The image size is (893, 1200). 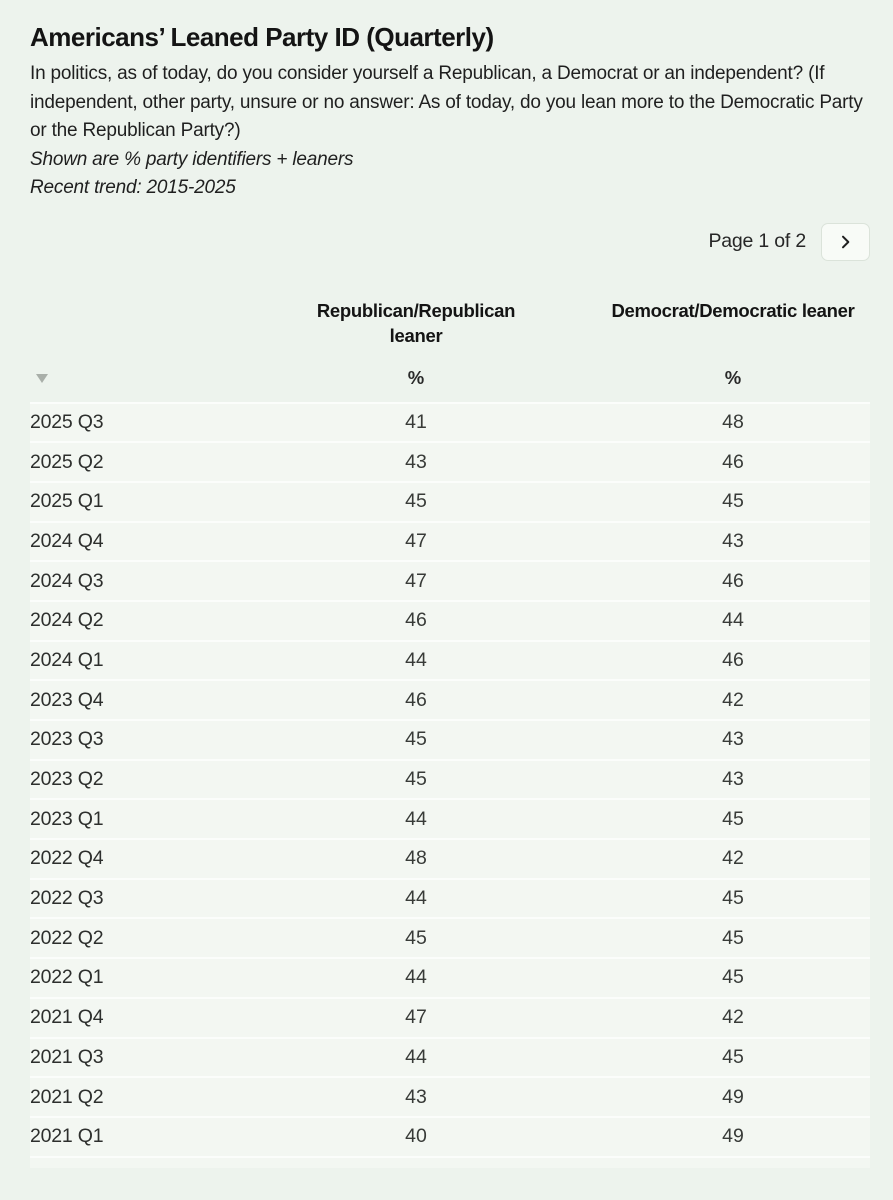 I want to click on table-row: 2021 Q1 40 49, so click(x=450, y=1137).